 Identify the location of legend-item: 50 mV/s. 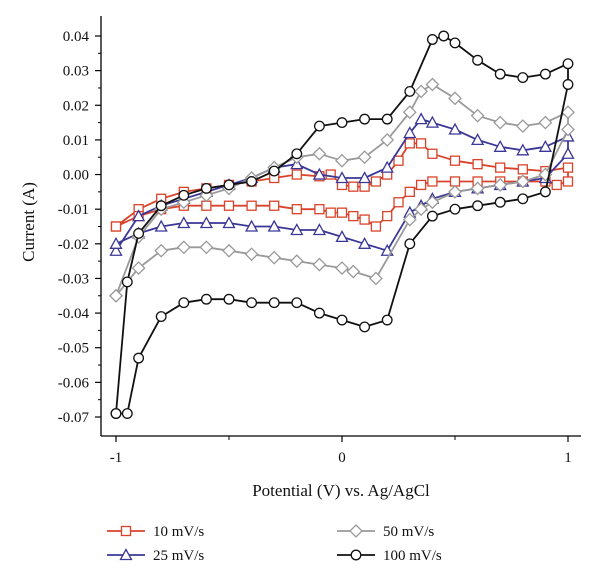
(385, 532).